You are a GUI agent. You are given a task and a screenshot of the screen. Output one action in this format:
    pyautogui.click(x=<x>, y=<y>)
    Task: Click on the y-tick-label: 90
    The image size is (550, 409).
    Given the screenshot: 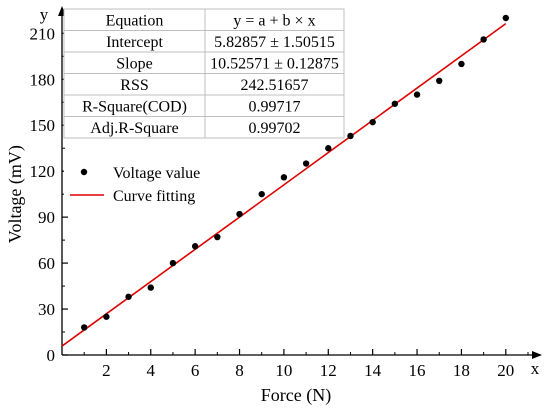 What is the action you would take?
    pyautogui.click(x=46, y=217)
    